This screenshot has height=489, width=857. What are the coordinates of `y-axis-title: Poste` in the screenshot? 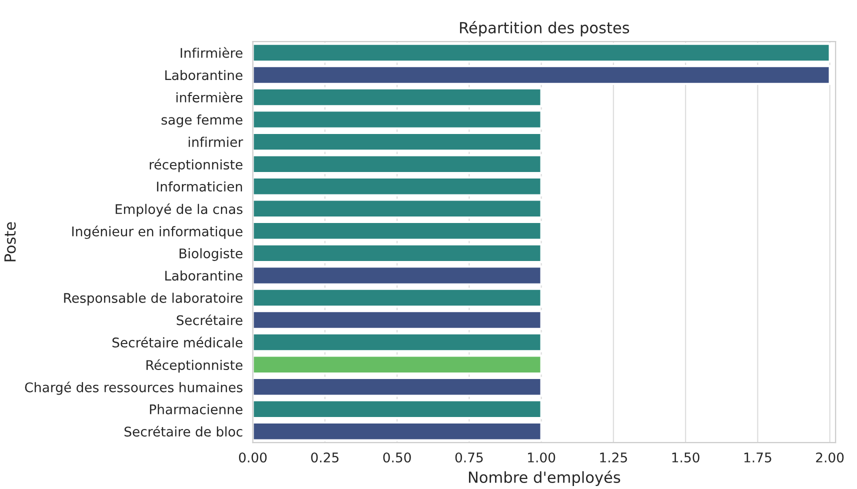 It's located at (10, 242).